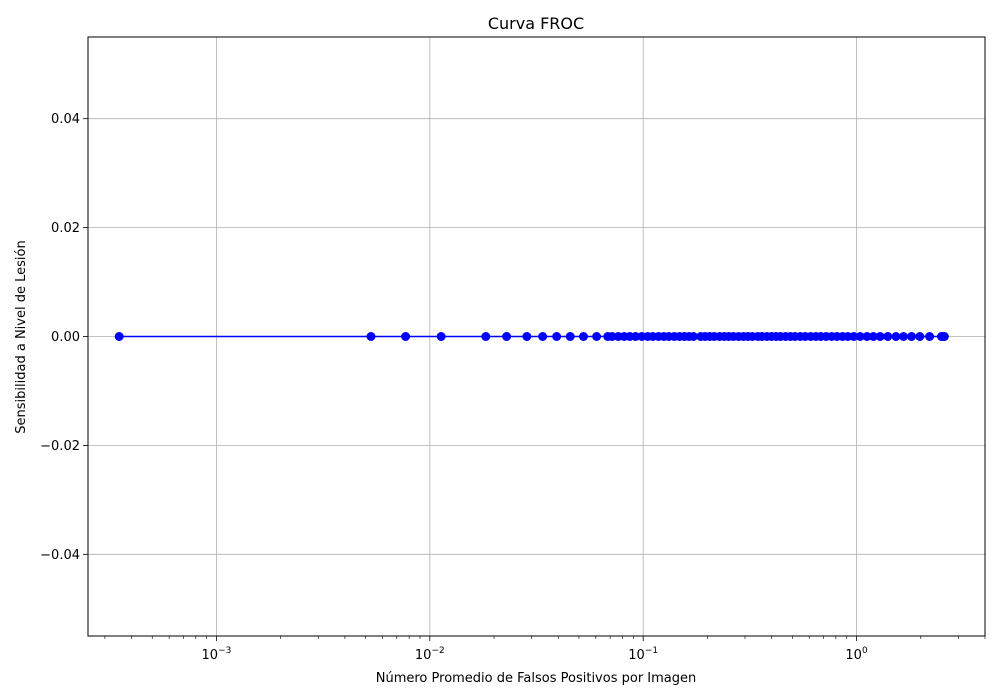 The image size is (1000, 700). Describe the element at coordinates (65, 228) in the screenshot. I see `y-tick-label: 0.02` at that location.